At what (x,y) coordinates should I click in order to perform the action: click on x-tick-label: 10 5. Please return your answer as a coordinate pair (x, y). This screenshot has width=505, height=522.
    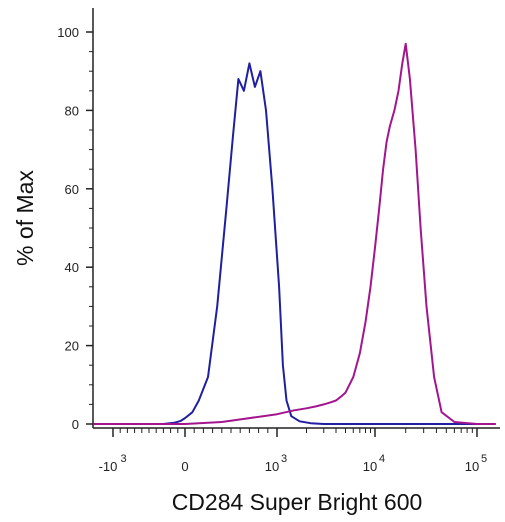
    Looking at the image, I should click on (476, 463).